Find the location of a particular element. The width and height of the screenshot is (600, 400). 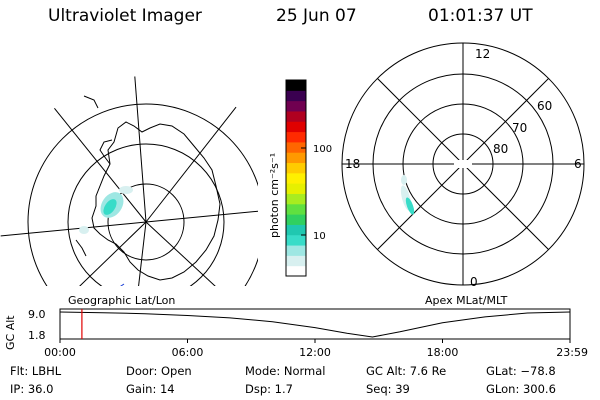

gc-alt-value: GC Alt: 7.6 Re is located at coordinates (406, 371).